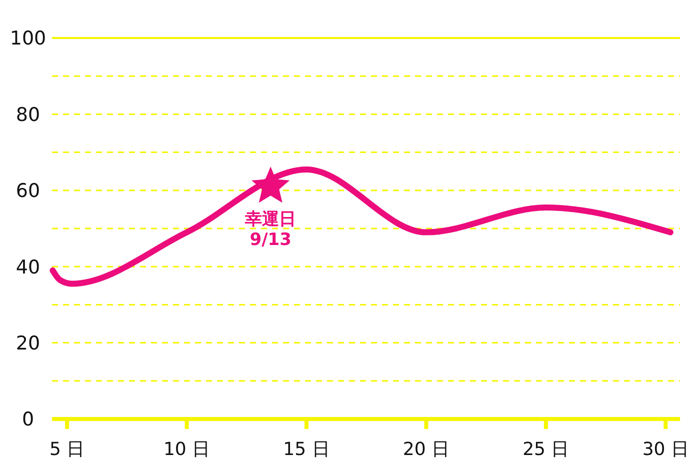  Describe the element at coordinates (186, 449) in the screenshot. I see `x-tick-label: 10 日` at that location.